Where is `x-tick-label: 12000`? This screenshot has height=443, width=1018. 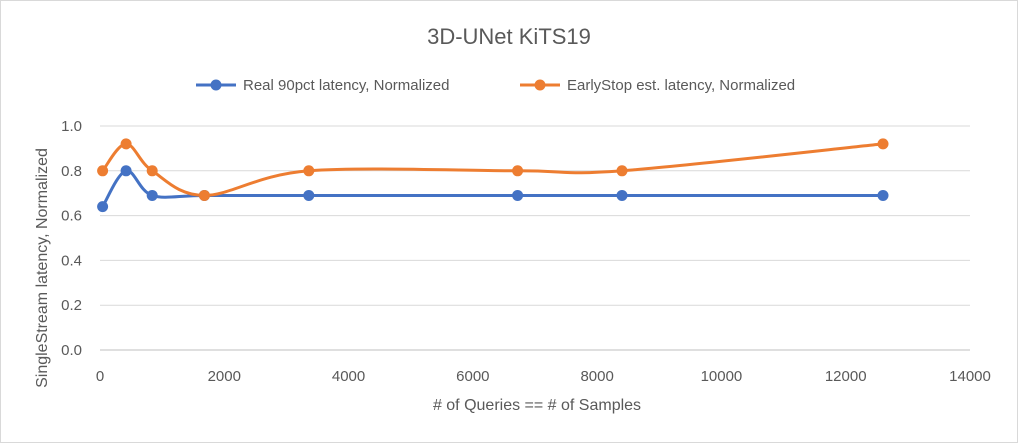 x-tick-label: 12000 is located at coordinates (846, 376).